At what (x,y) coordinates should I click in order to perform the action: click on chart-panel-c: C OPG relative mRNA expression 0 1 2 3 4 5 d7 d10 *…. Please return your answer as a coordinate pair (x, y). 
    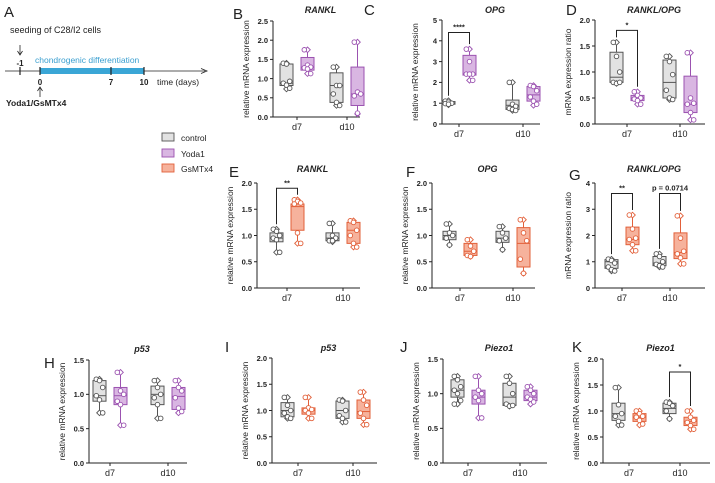
    Looking at the image, I should click on (452, 70).